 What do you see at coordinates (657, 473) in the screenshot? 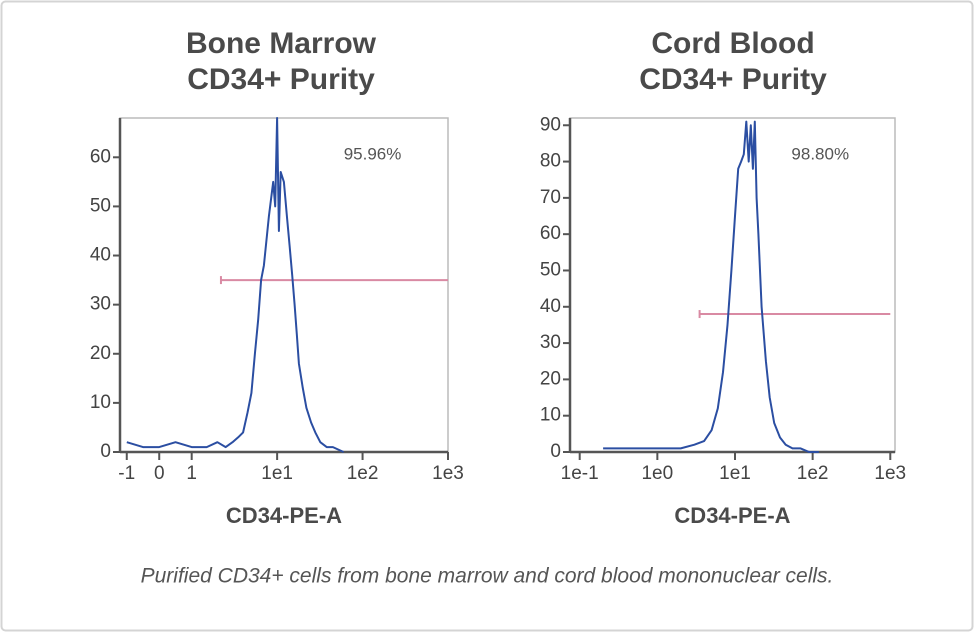
I see `x-tick-label: 1e0` at bounding box center [657, 473].